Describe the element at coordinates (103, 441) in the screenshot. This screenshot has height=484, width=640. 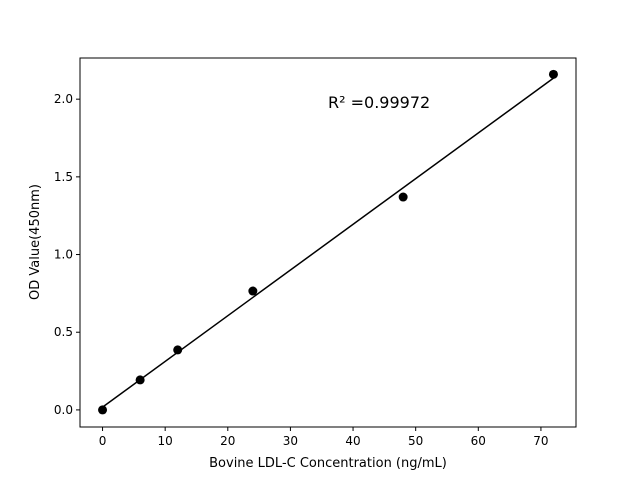
I see `x-tick-label: 0` at that location.